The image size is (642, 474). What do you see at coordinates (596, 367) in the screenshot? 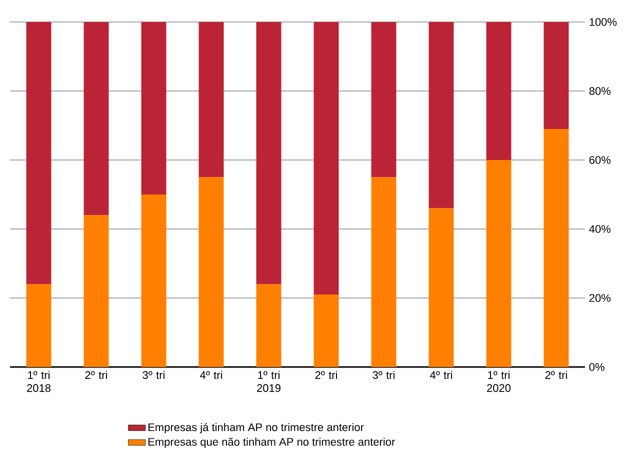
I see `y-tick-label: 0%` at bounding box center [596, 367].